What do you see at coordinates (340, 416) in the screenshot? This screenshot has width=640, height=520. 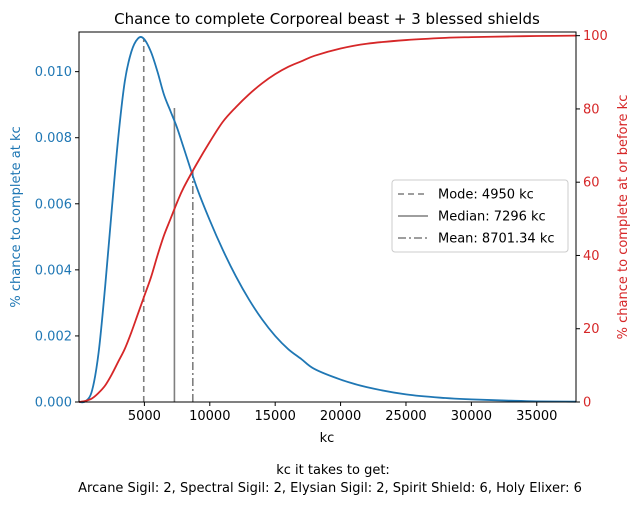 I see `x-tick-label-4: 20000` at bounding box center [340, 416].